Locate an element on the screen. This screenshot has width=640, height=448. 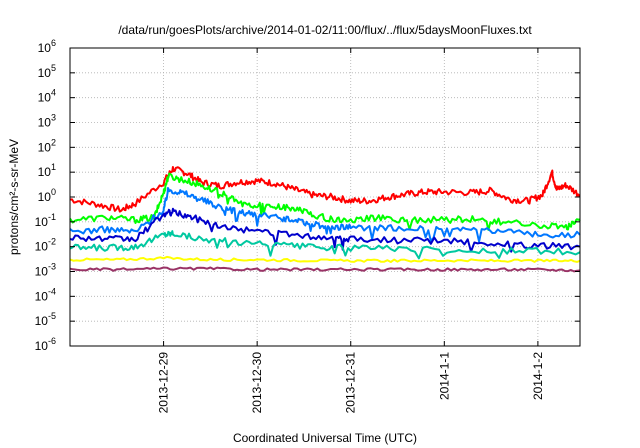
y-tick-label: 10⁻¹ is located at coordinates (45, 220).